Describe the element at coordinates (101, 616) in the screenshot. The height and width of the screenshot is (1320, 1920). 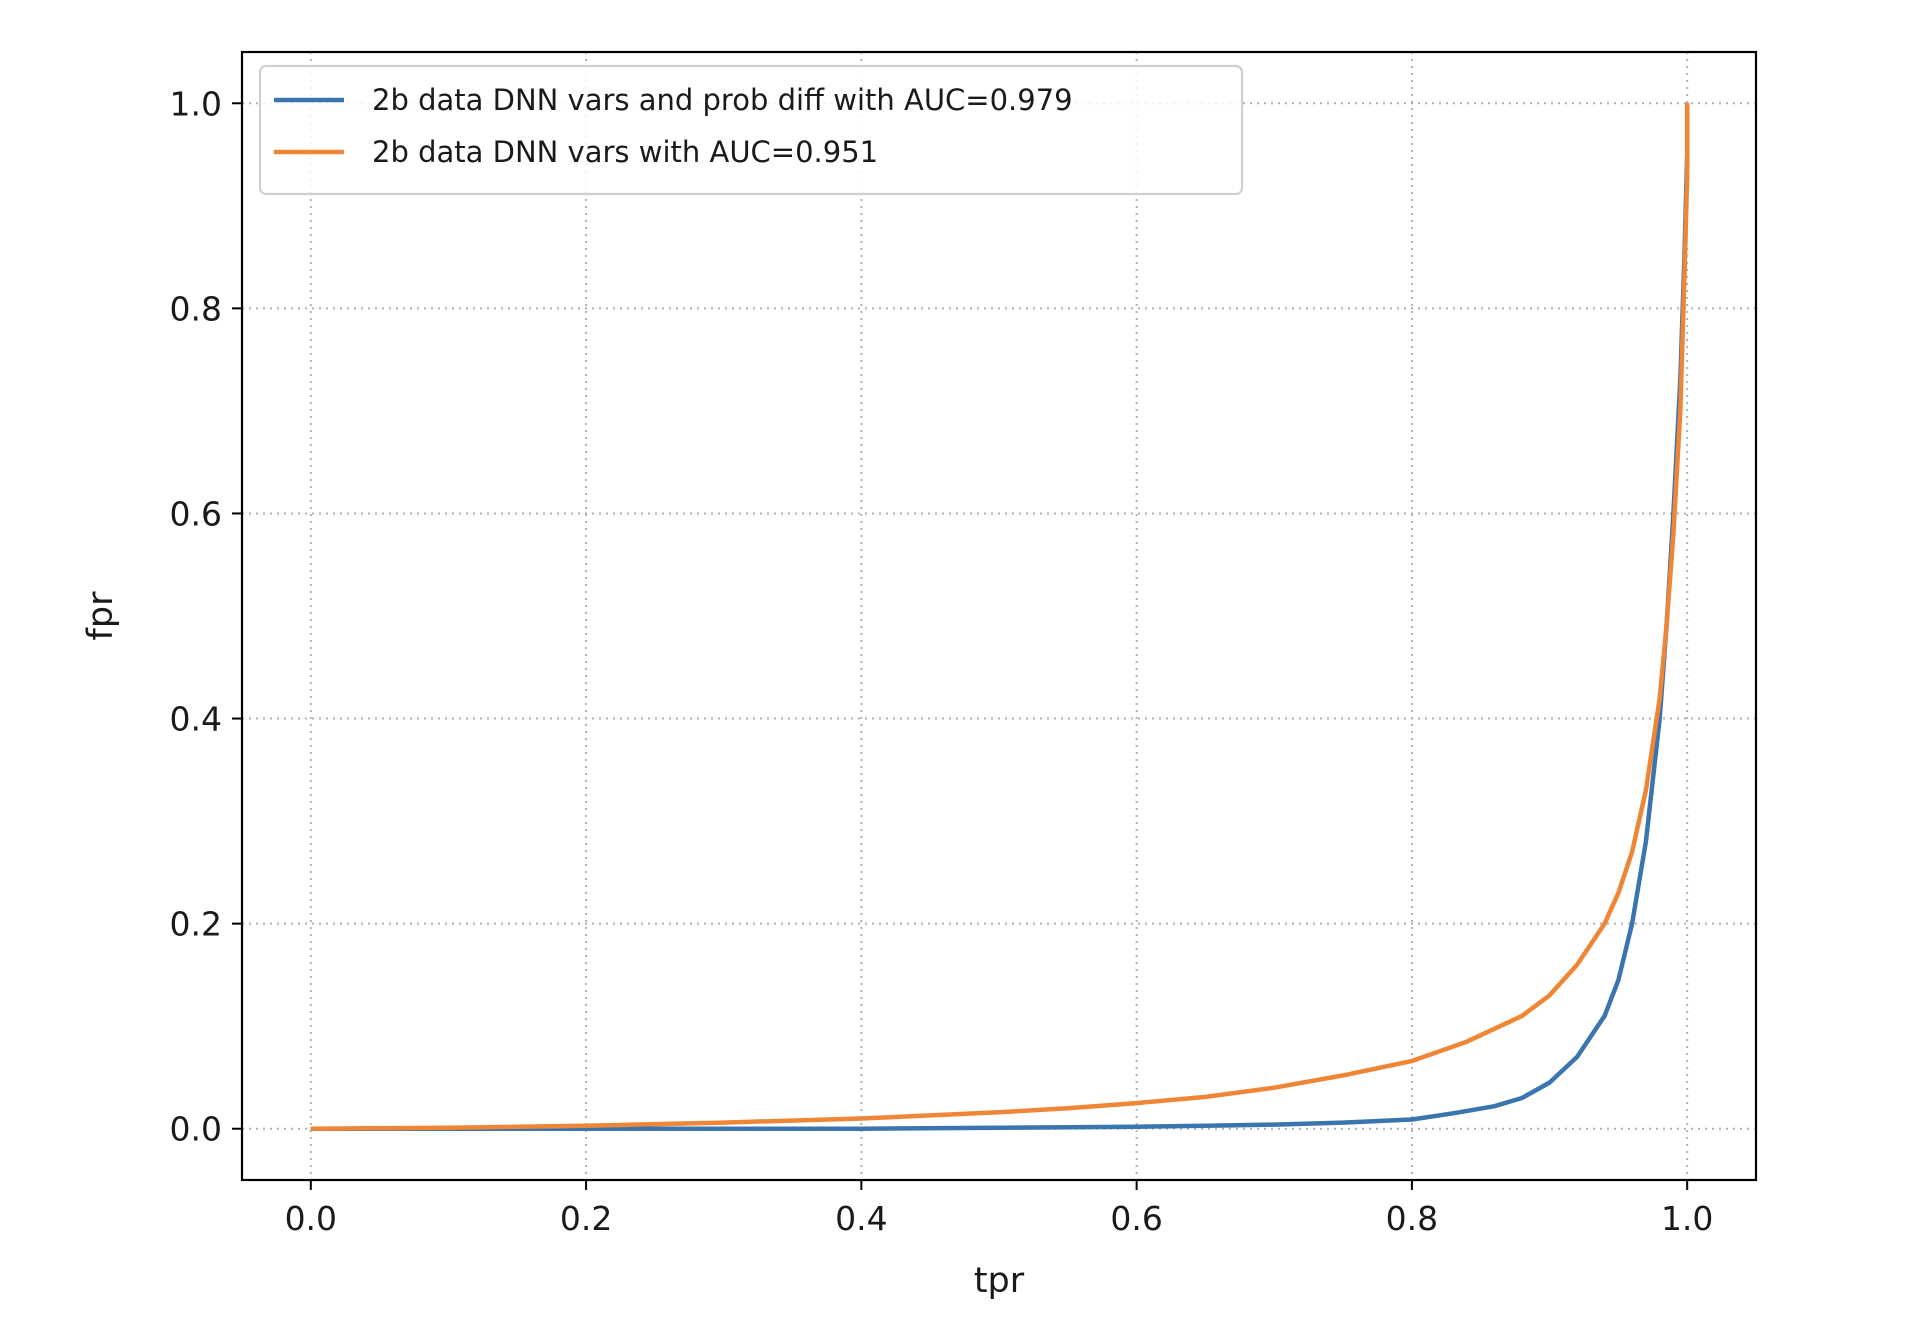
I see `y-axis-label: fpr` at that location.